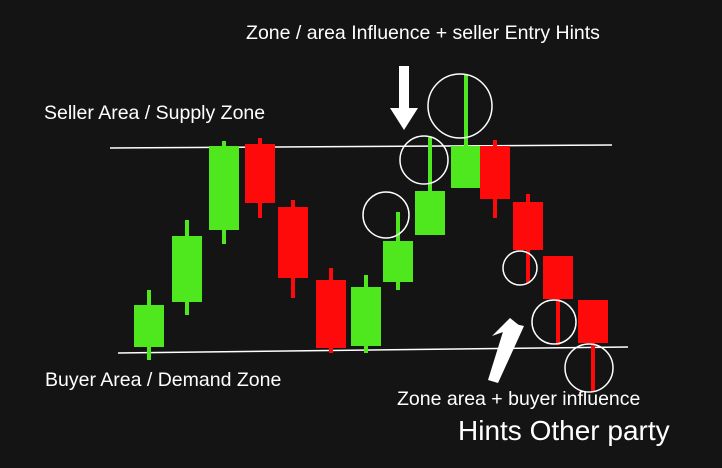  What do you see at coordinates (163, 380) in the screenshot?
I see `buyer-area-label: Buyer Area / Demand Zone` at bounding box center [163, 380].